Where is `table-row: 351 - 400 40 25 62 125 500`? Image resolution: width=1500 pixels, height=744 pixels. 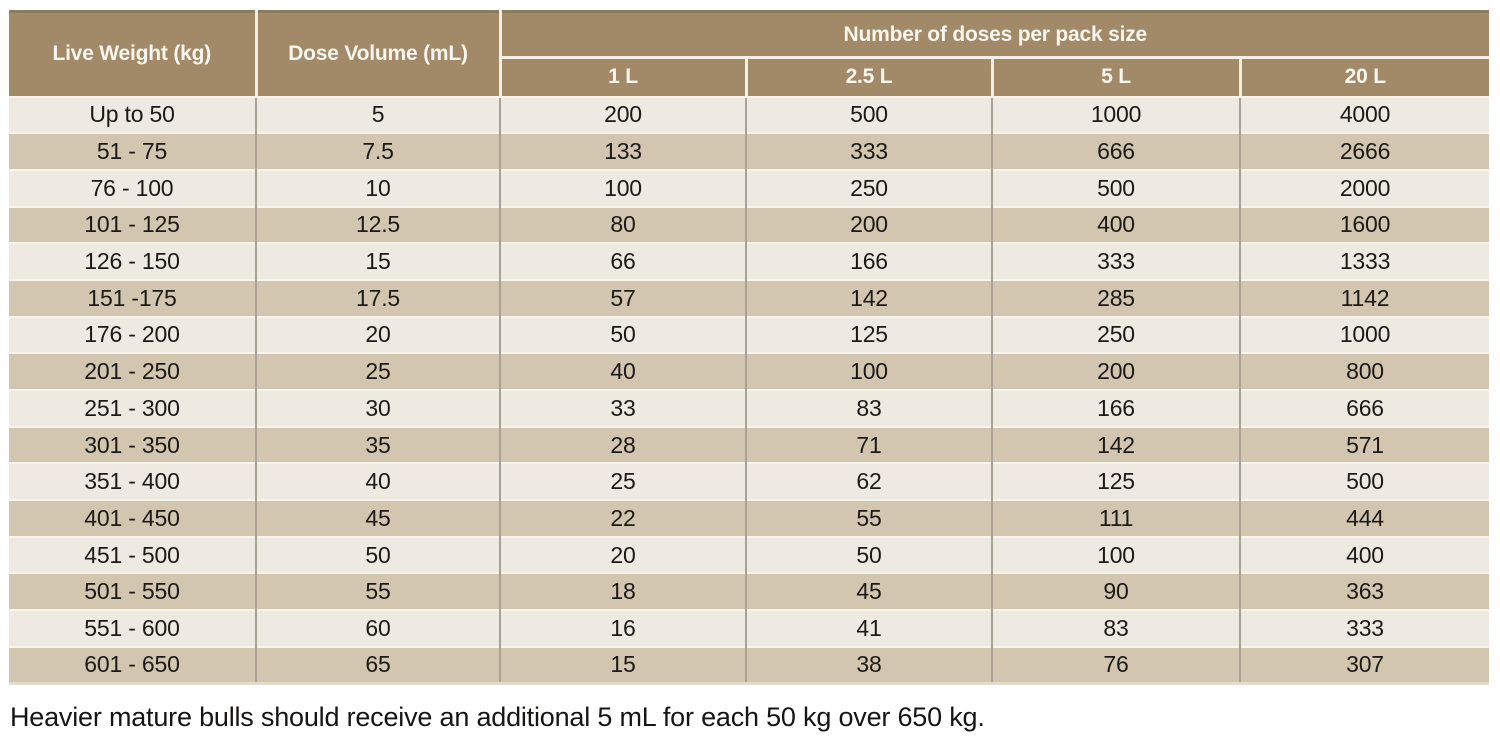 table-row: 351 - 400 40 25 62 125 500 is located at coordinates (749, 481).